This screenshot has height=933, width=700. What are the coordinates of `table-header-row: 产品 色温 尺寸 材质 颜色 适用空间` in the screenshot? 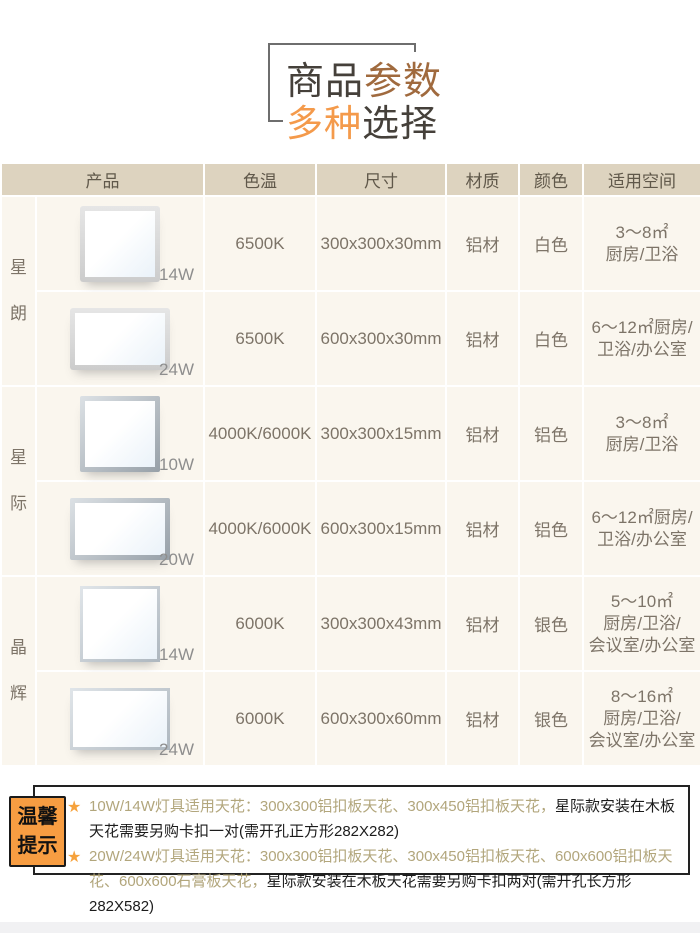 It's located at (350, 179).